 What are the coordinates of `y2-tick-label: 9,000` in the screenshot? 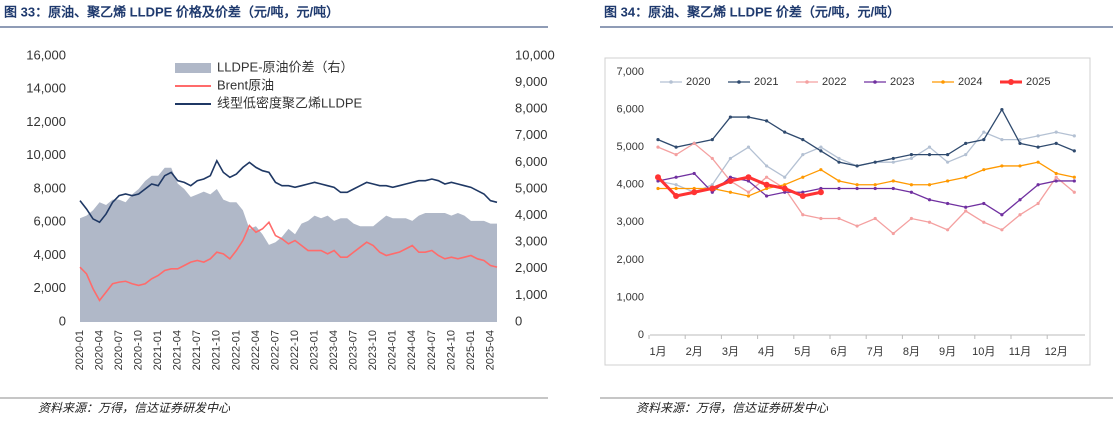 It's located at (531, 81).